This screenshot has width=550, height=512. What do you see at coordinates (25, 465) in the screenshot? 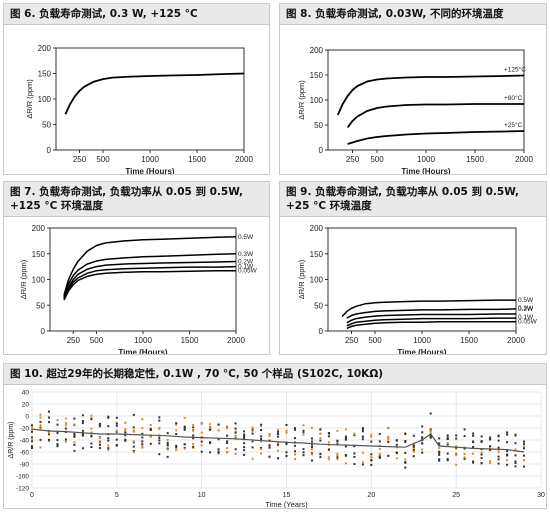
I see `y-tick-label: -80` at bounding box center [25, 465].